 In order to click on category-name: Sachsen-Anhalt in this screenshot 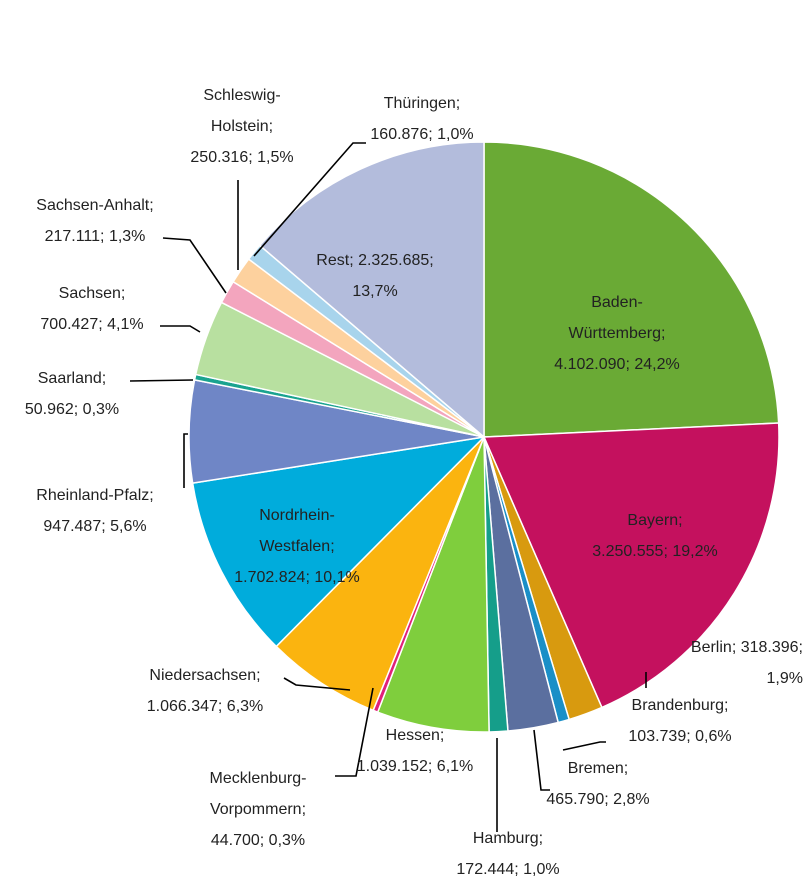, I will do `click(93, 205)`.